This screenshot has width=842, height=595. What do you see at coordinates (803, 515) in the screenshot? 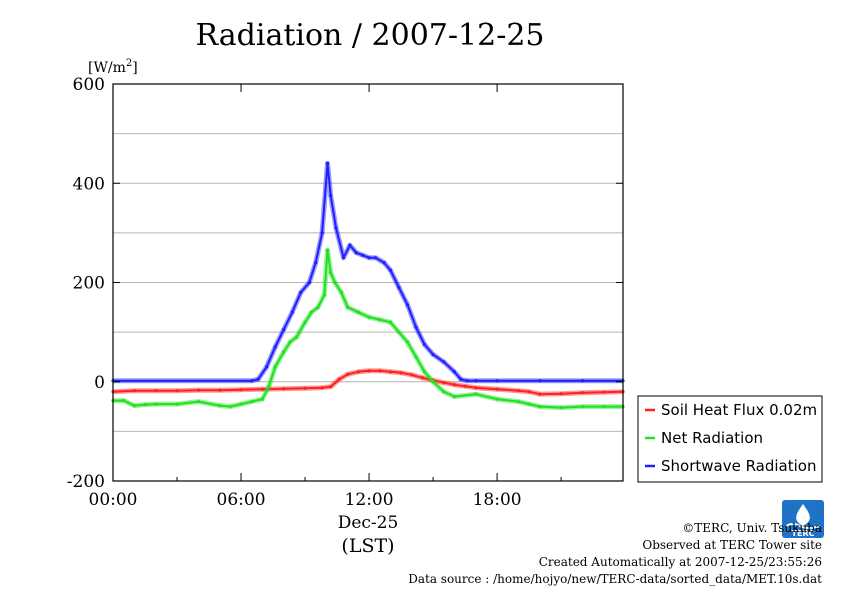
I see `water-drop-icon` at bounding box center [803, 515].